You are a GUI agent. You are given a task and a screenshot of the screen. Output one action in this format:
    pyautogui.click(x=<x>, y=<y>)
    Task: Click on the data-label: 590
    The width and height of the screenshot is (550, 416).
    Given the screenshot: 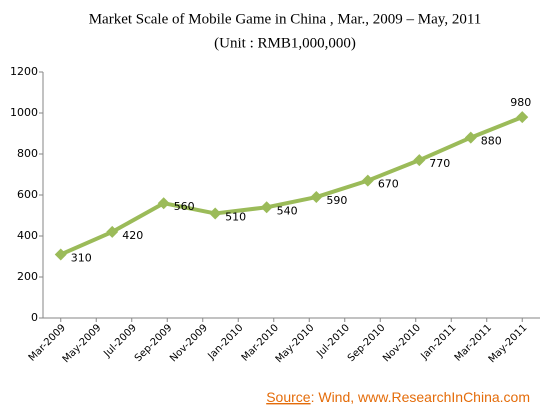 What is the action you would take?
    pyautogui.click(x=336, y=200)
    